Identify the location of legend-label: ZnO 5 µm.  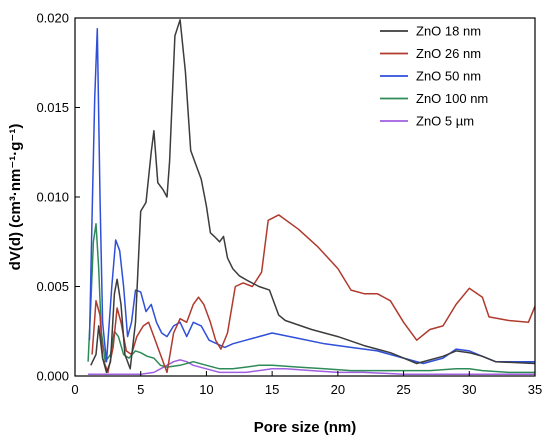
(445, 121).